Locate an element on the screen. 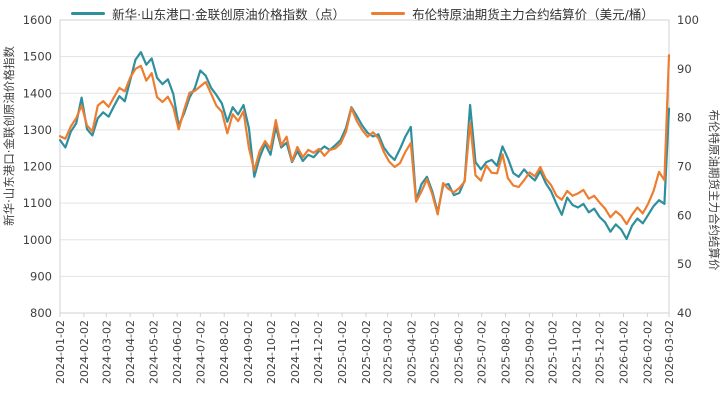 This screenshot has width=725, height=417. legend-item-brent-series: 布伦特原油期货主力合约结算价（美元/桶） is located at coordinates (512, 13).